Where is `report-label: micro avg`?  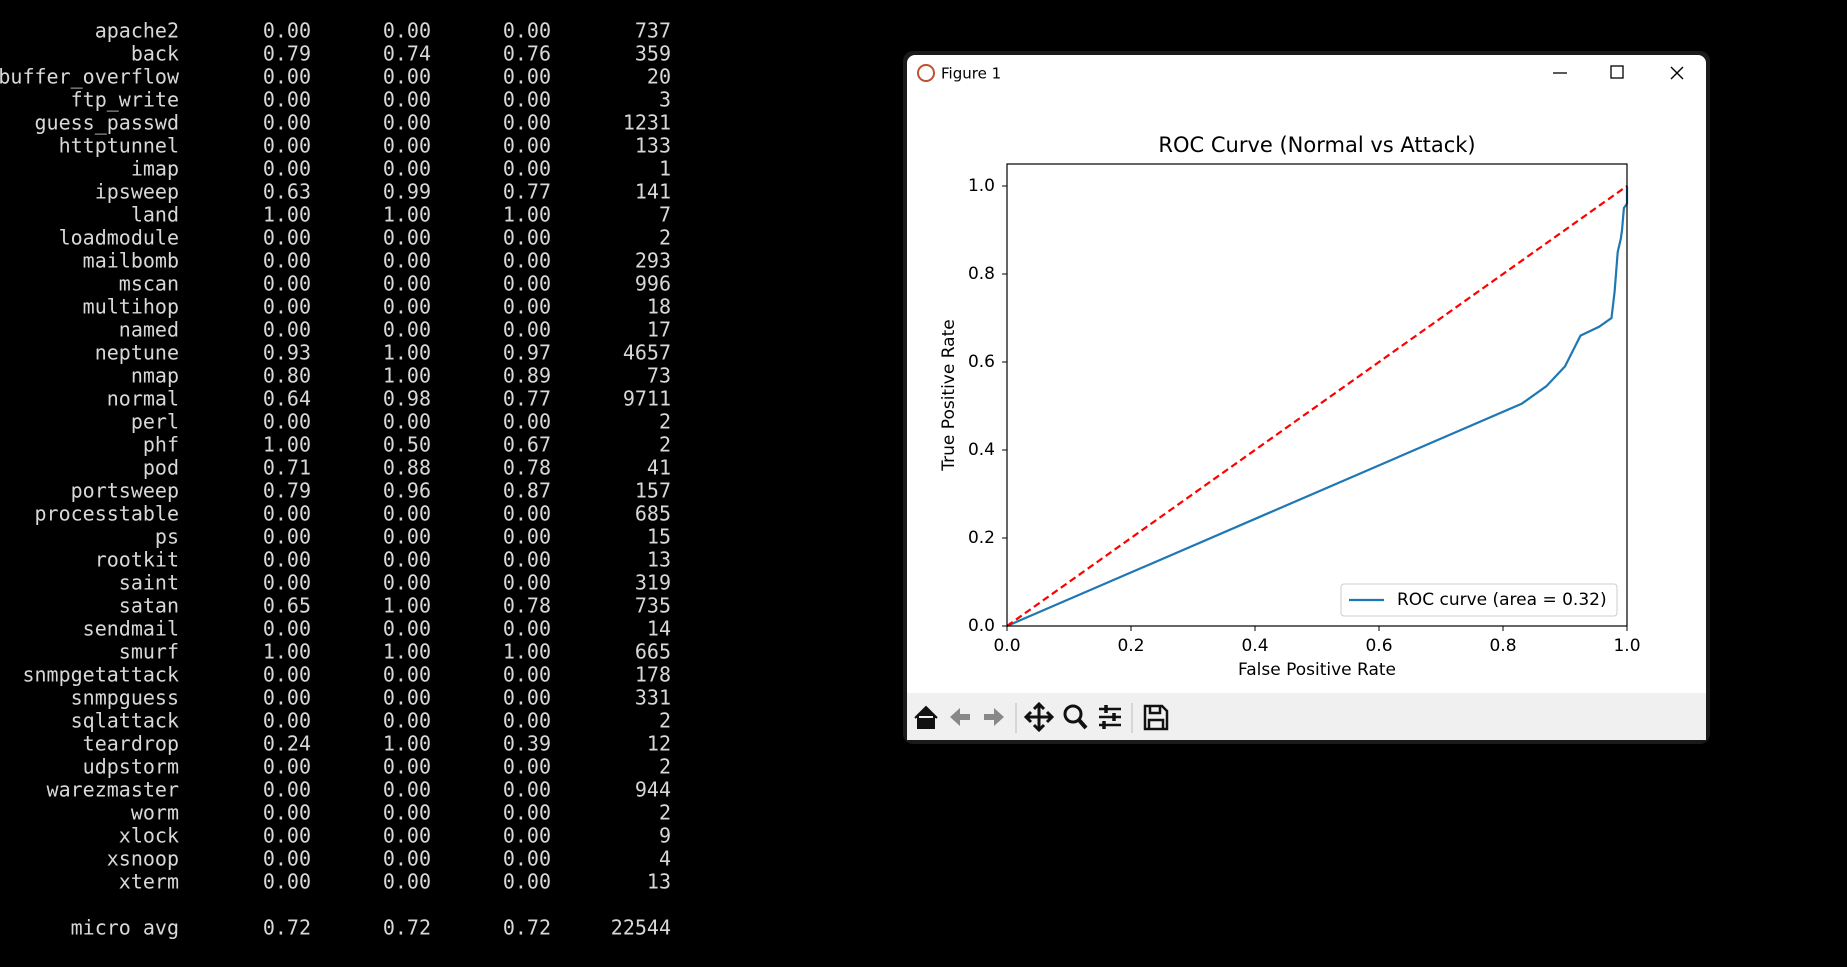 report-label: micro avg is located at coordinates (125, 927).